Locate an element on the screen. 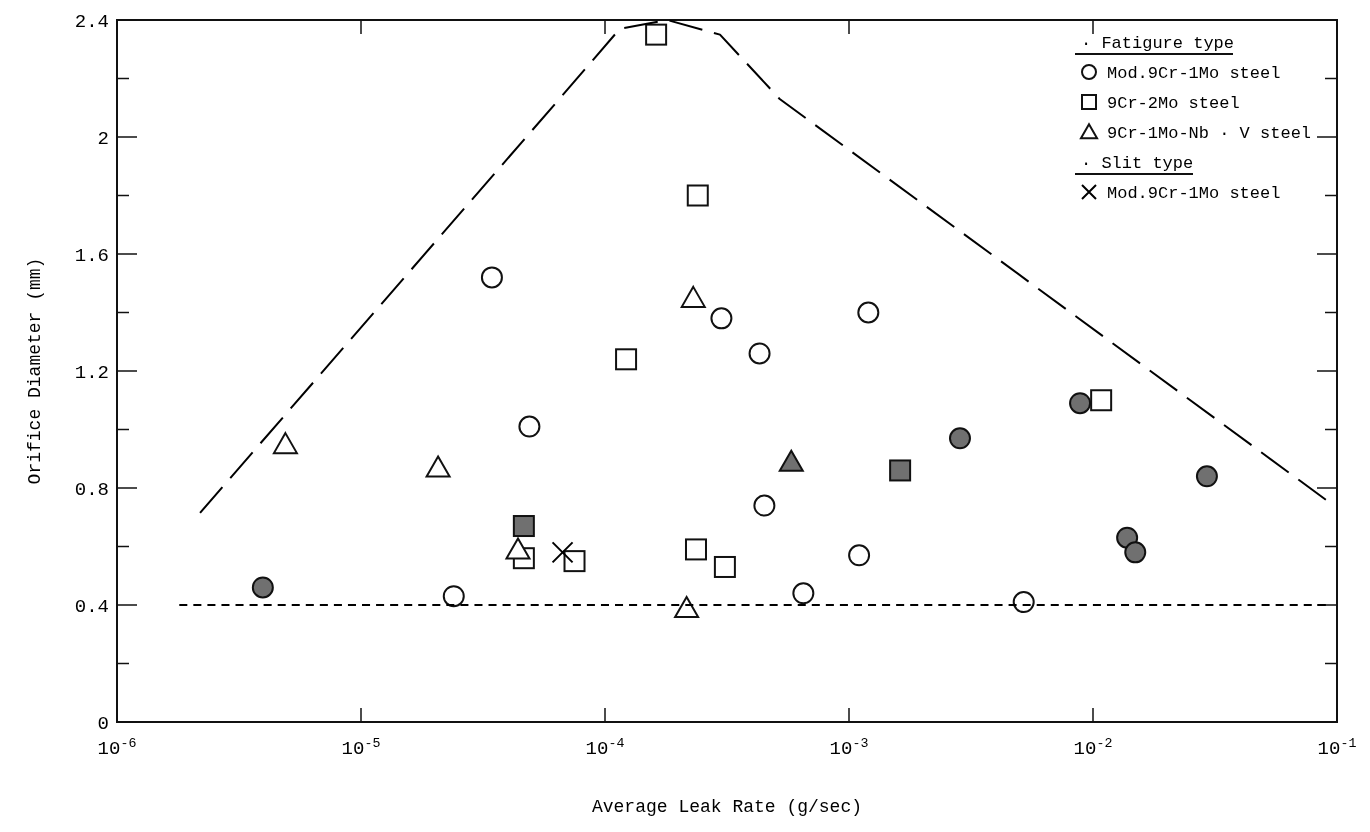  x-tick-label: 10$^{-6}$ is located at coordinates (117, 747).